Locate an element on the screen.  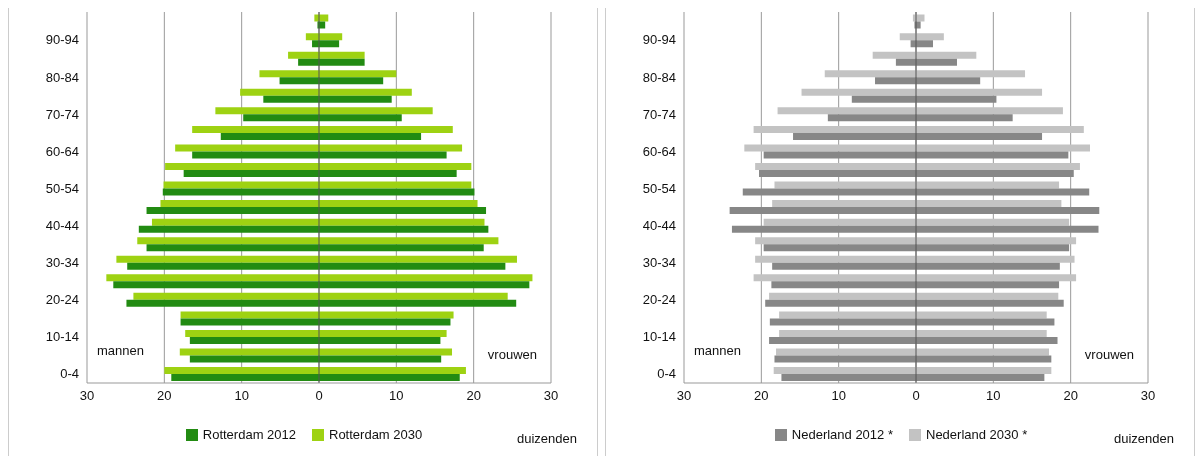
y-tick-label: 80-84 is located at coordinates (62, 77).